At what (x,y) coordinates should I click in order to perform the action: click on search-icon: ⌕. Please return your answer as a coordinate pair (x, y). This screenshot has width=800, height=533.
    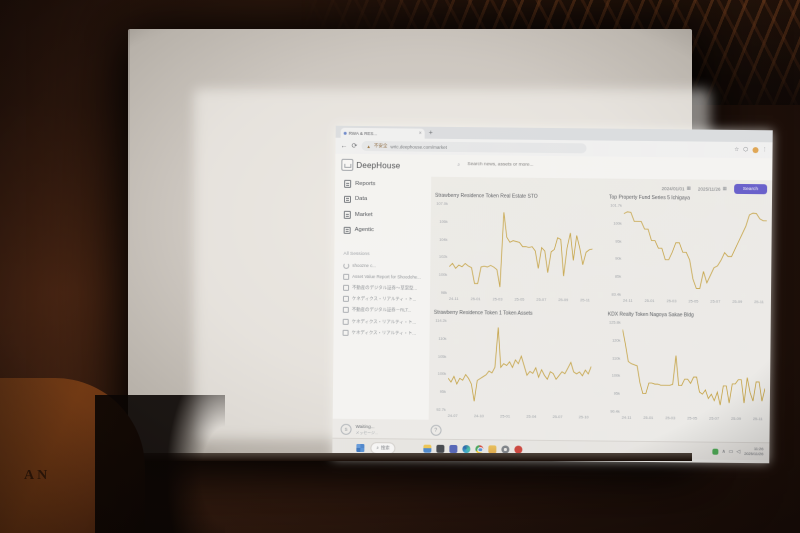
    Looking at the image, I should click on (459, 165).